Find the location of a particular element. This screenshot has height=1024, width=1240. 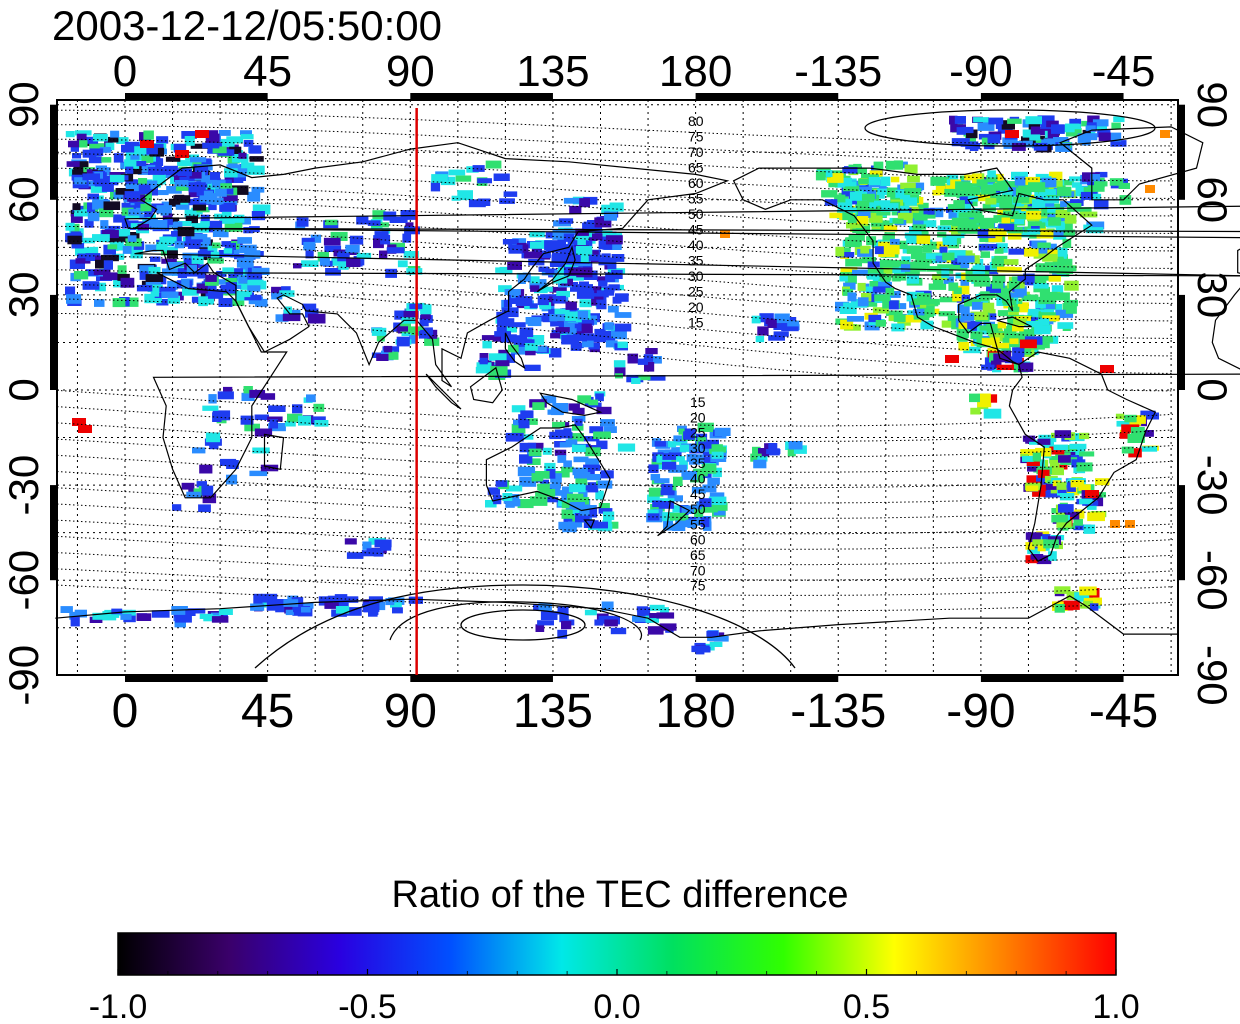

lon-tick-top: -45 is located at coordinates (1124, 71).